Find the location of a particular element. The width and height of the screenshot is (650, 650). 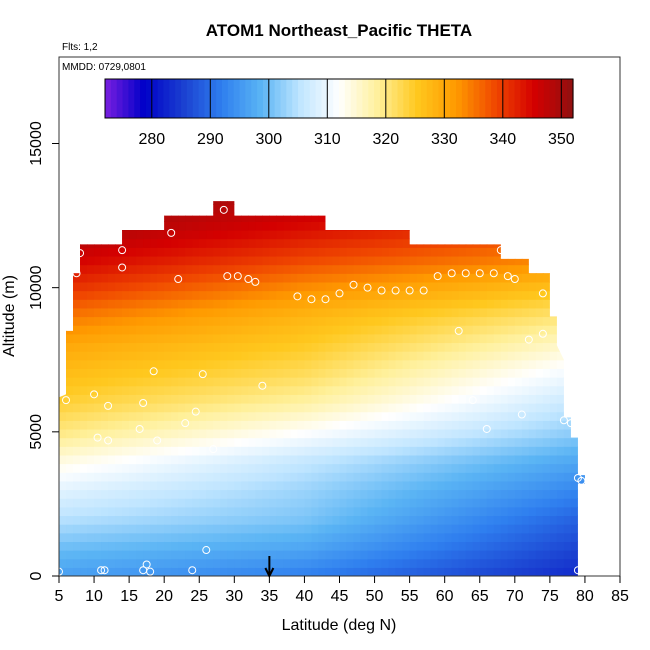

observation-point is located at coordinates (171, 232).